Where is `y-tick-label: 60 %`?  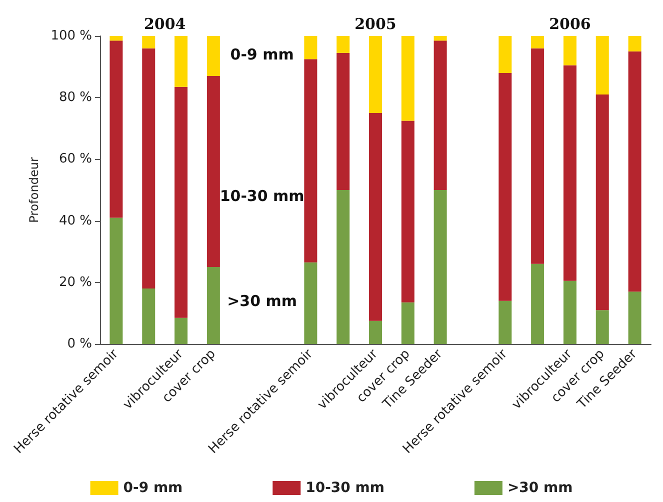 y-tick-label: 60 % is located at coordinates (75, 159).